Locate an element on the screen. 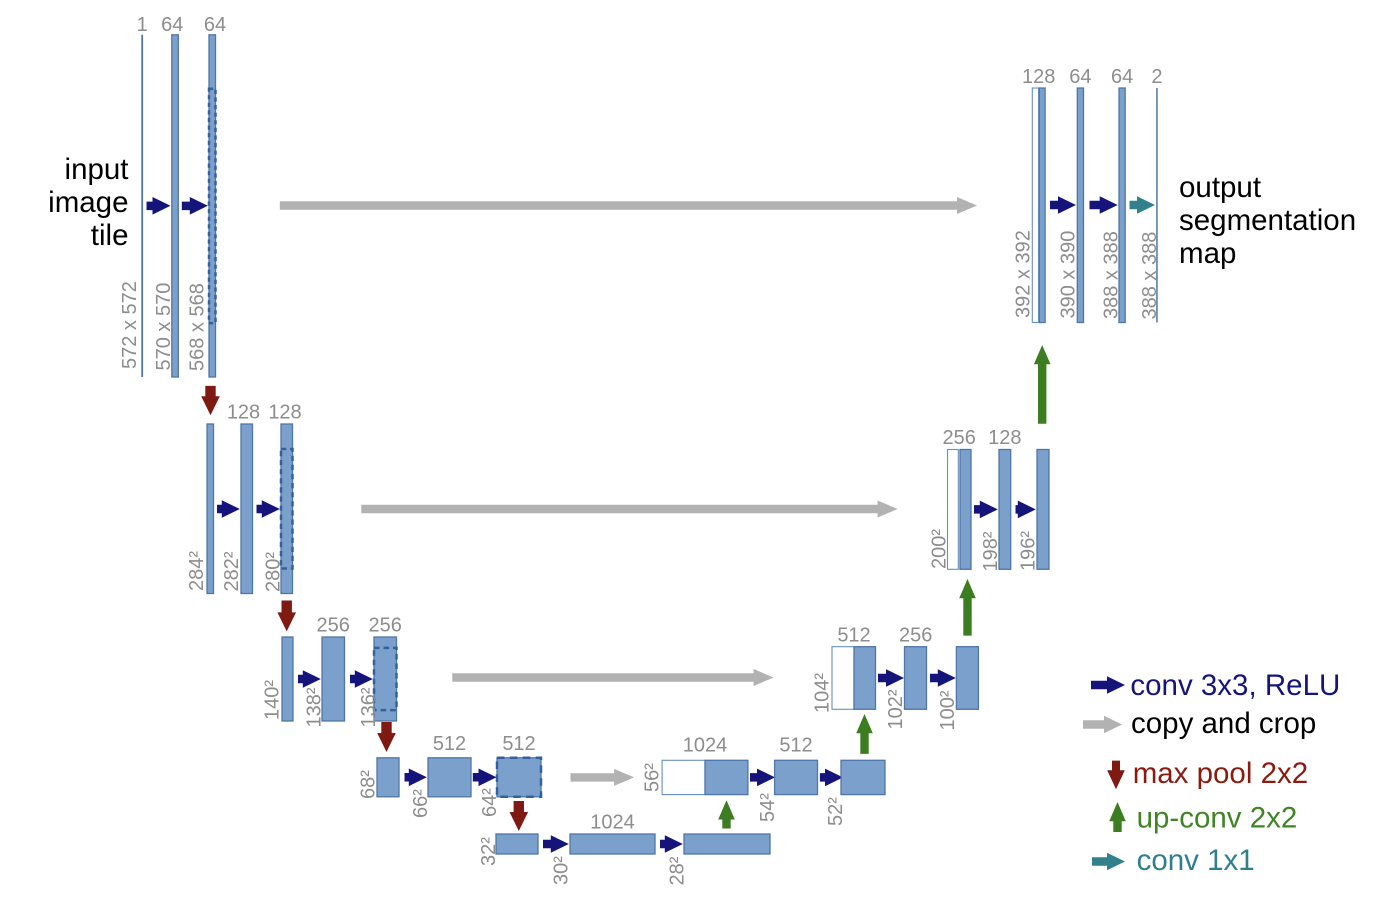 The image size is (1400, 923). svg-text: 28² is located at coordinates (678, 870).